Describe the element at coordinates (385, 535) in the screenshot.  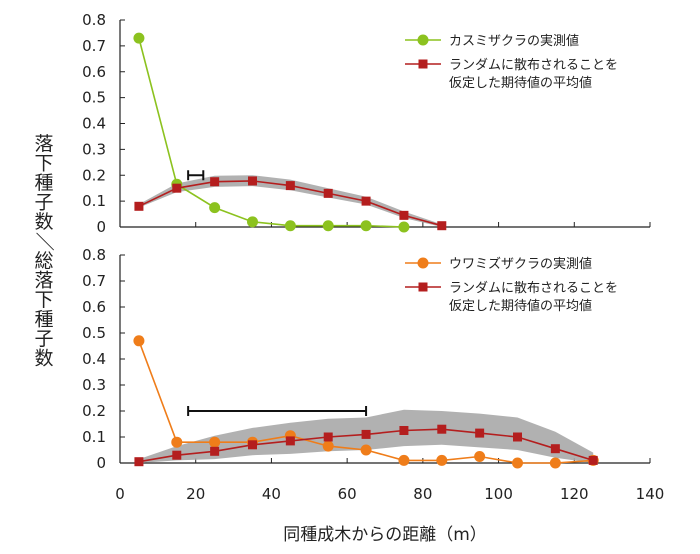
I see `x-axis-title: 同種成木からの距離（m）` at that location.